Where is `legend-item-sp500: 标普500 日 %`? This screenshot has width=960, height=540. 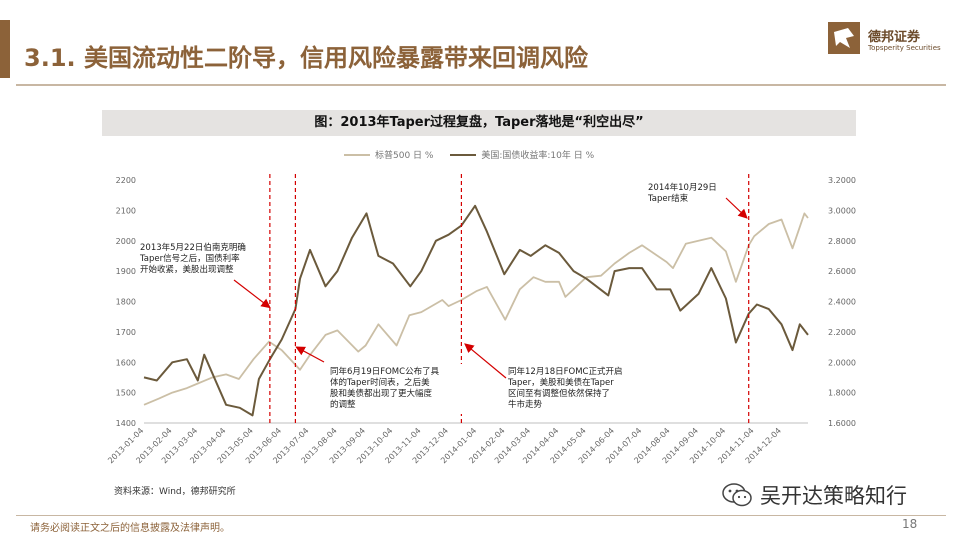 legend-item-sp500: 标普500 日 % is located at coordinates (388, 154).